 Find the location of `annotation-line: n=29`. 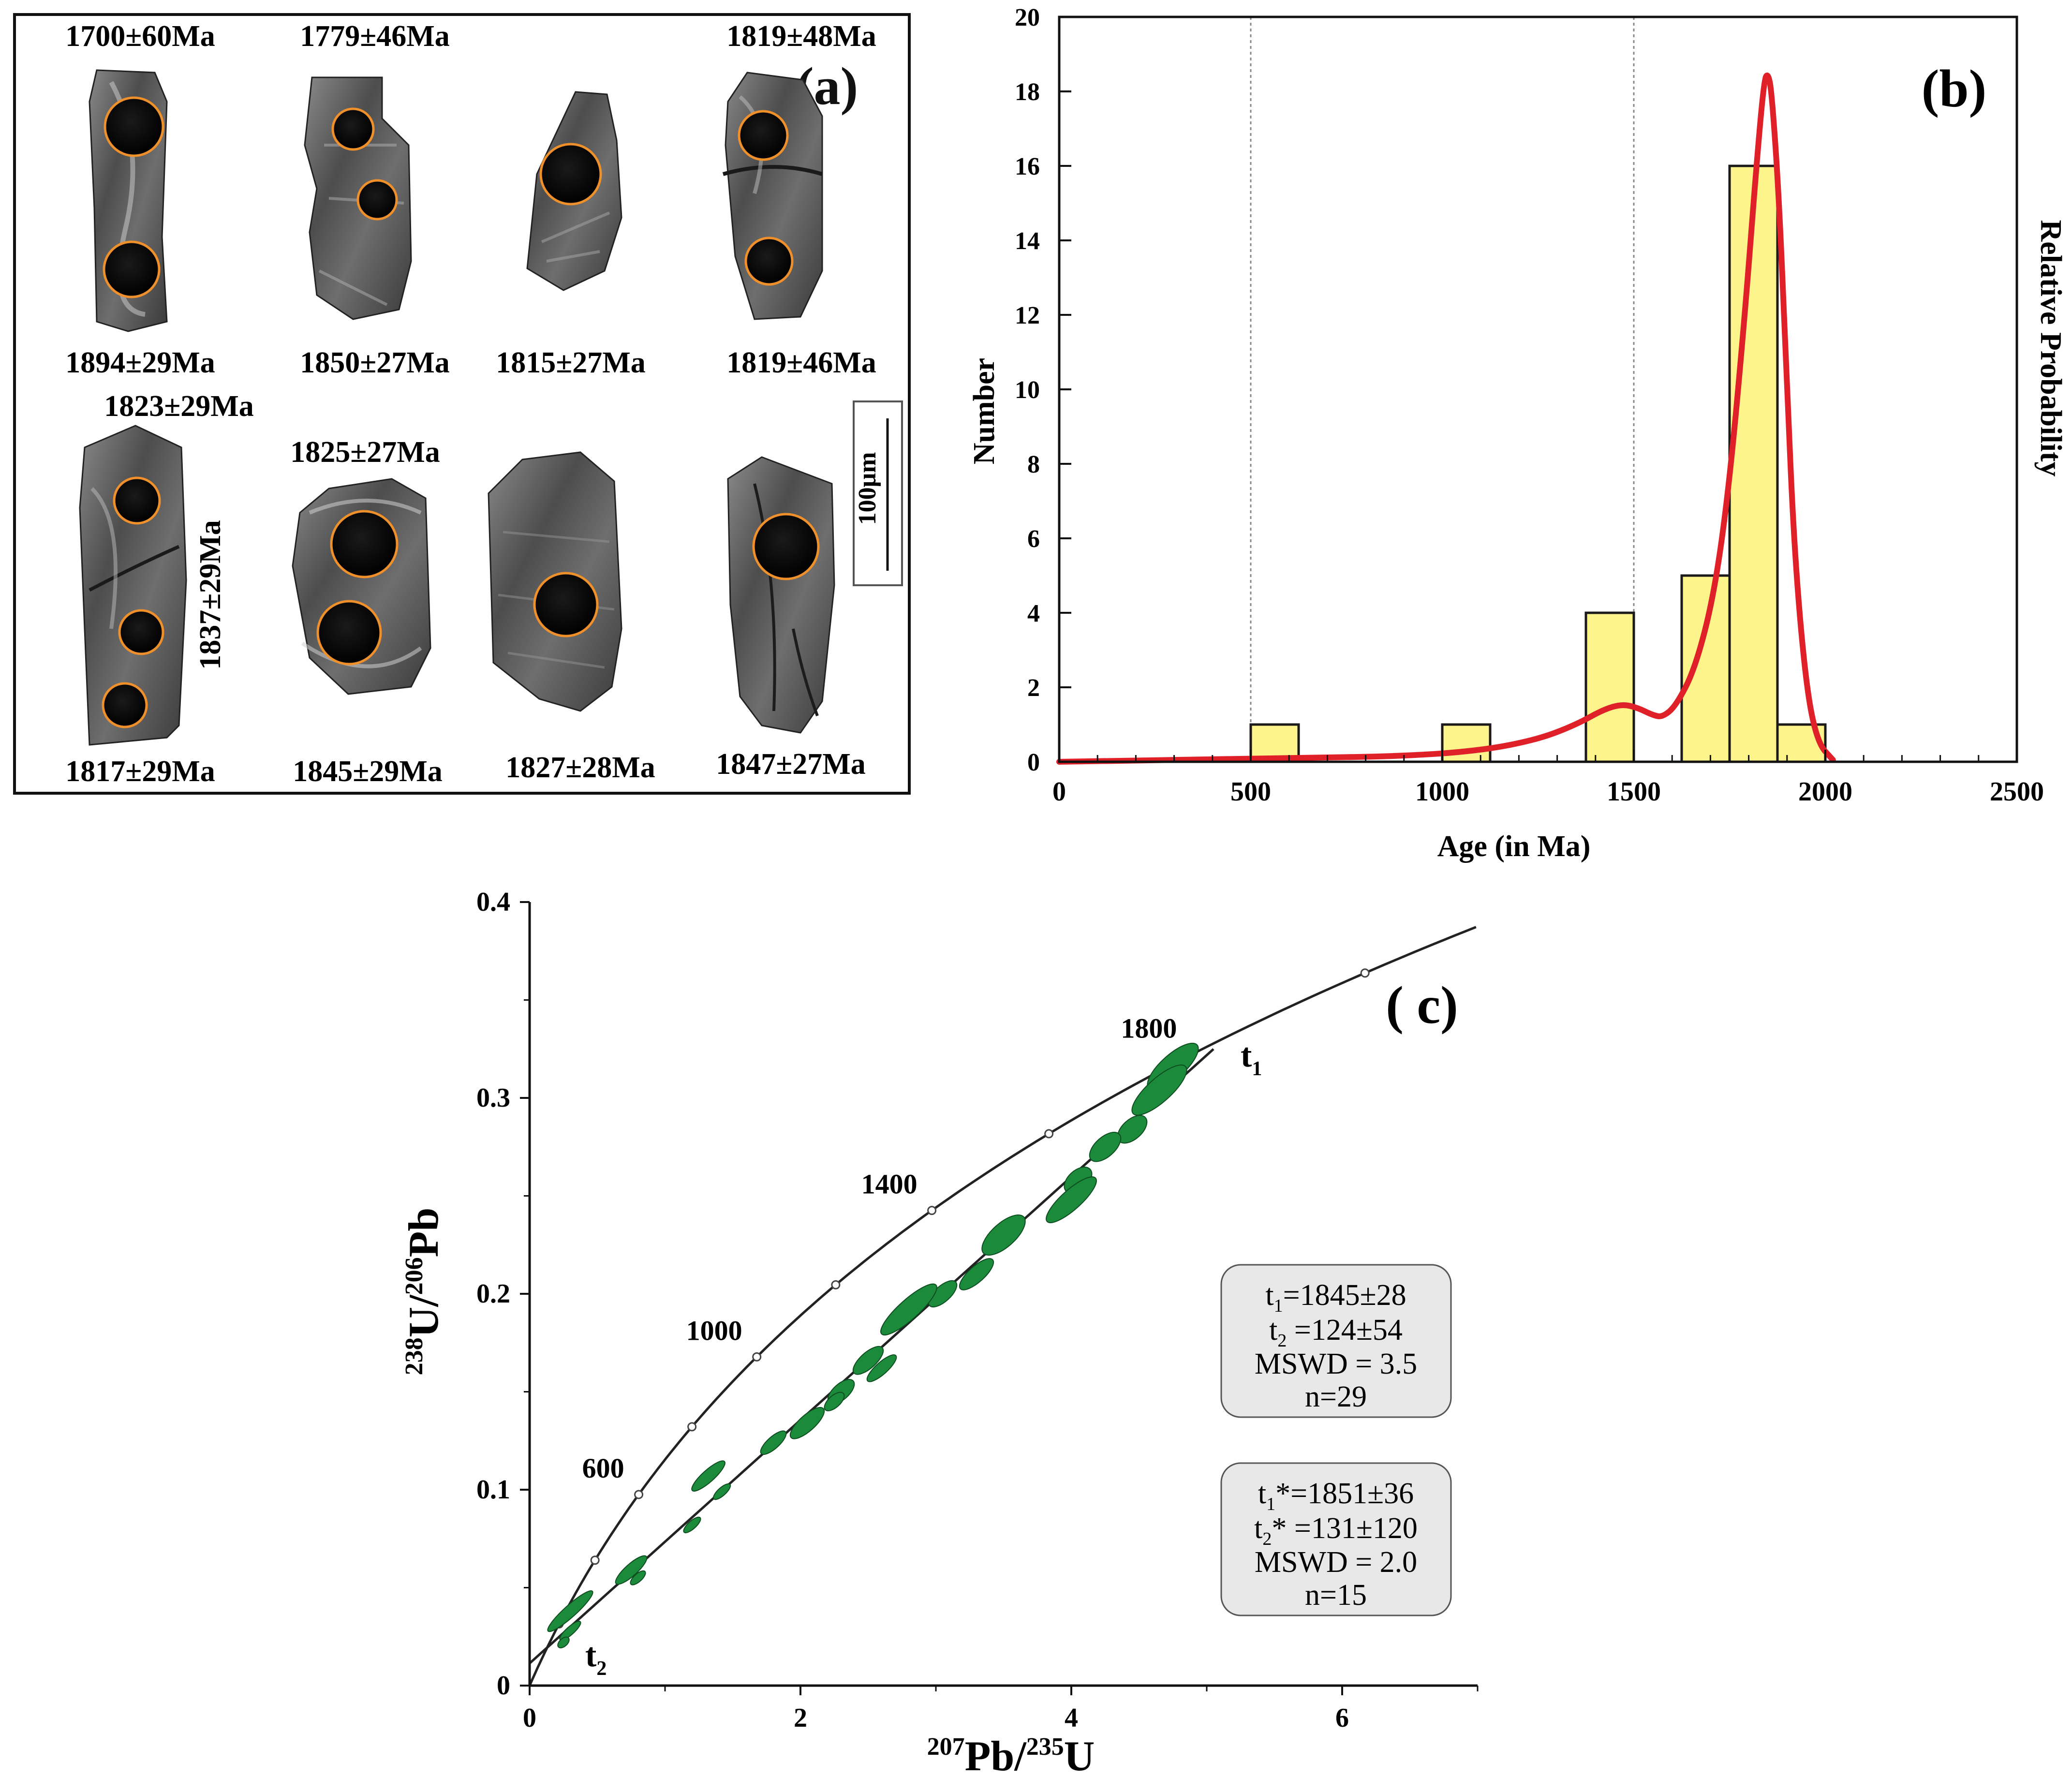

annotation-line: n=29 is located at coordinates (1336, 1397).